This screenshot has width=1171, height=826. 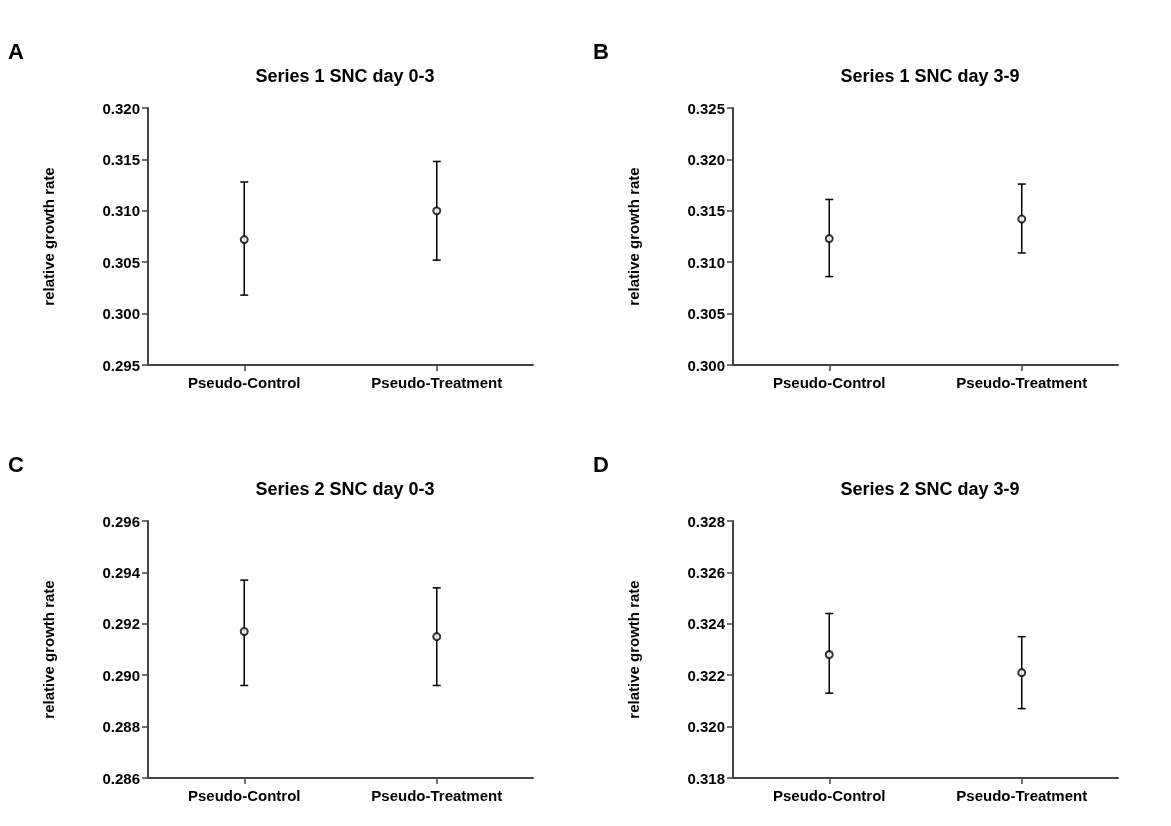 I want to click on y-tick-label: 0.292, so click(x=121, y=624).